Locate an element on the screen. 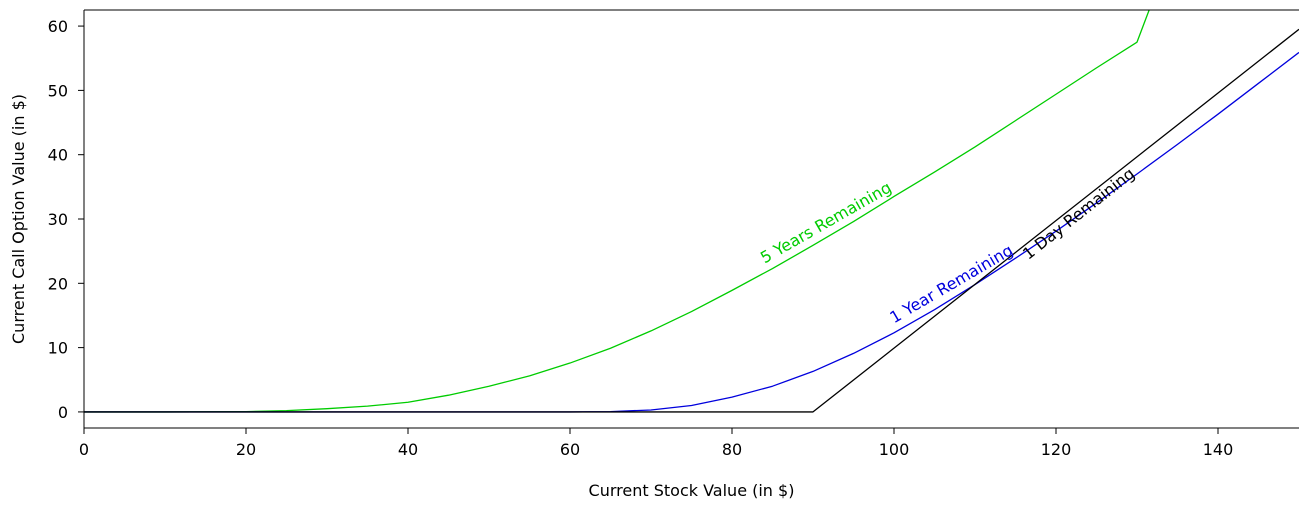  series-label-0: 5 Years Remaining is located at coordinates (826, 223).